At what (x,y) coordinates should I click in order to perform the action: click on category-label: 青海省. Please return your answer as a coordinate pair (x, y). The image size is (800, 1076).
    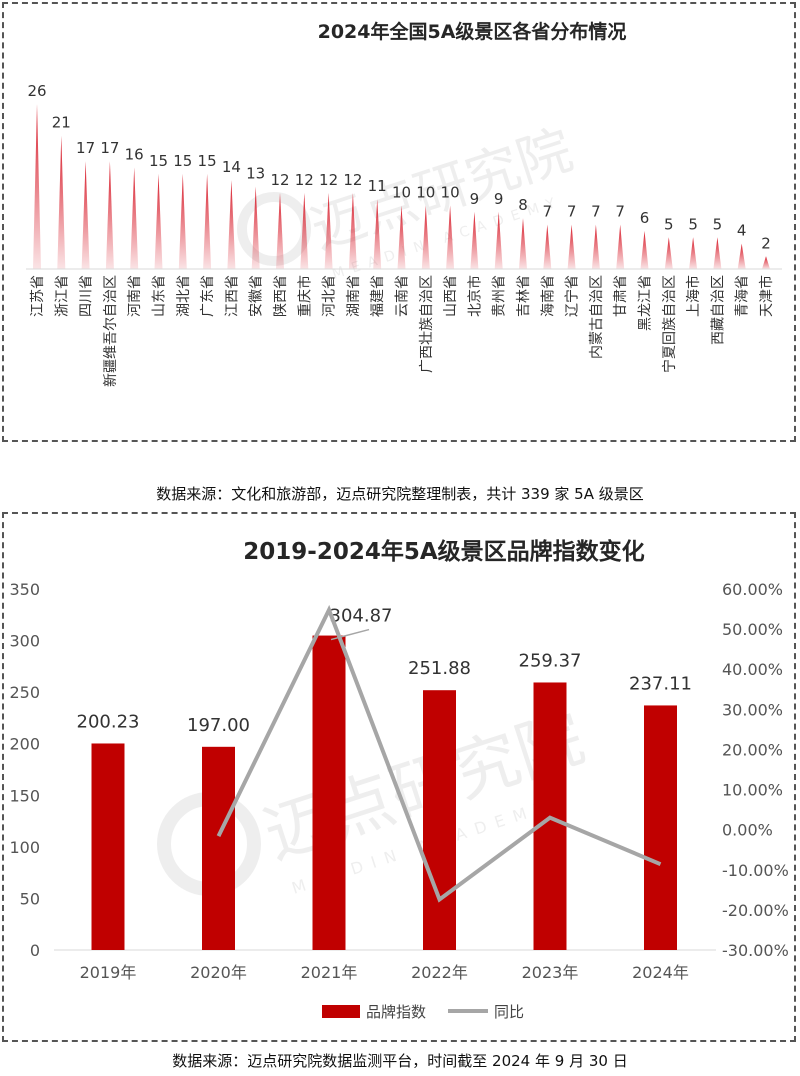
    Looking at the image, I should click on (743, 296).